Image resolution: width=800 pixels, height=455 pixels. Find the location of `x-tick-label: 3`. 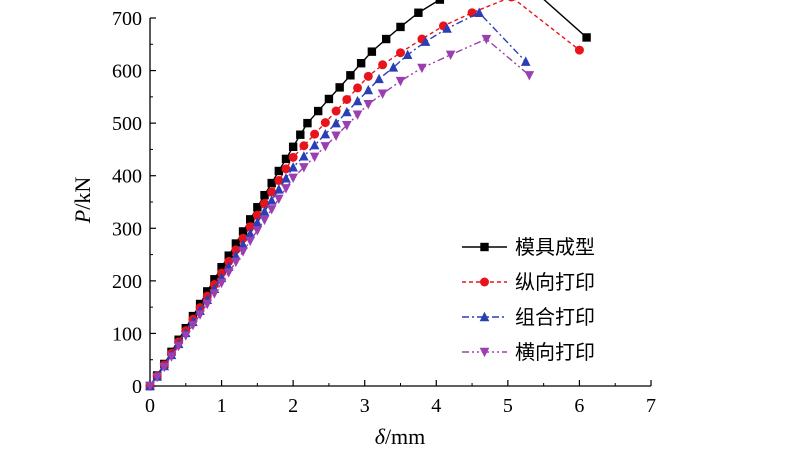

x-tick-label: 3 is located at coordinates (365, 406).